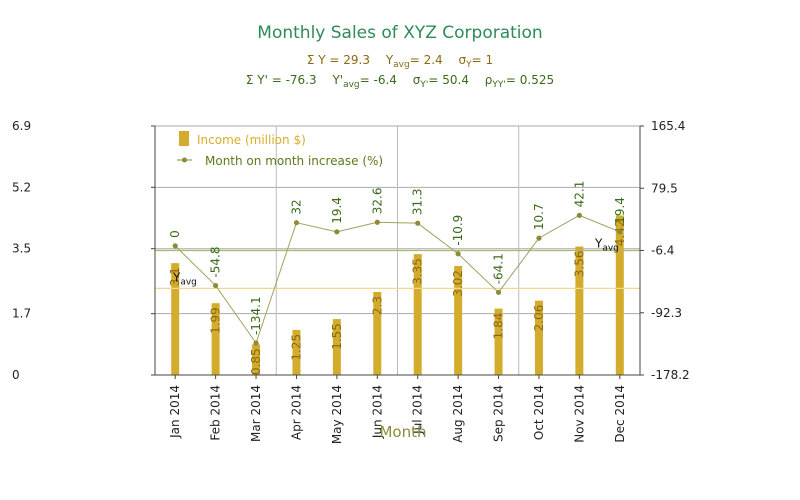 The height and width of the screenshot is (500, 800). Describe the element at coordinates (662, 251) in the screenshot. I see `right-tick-label: -6.4` at that location.